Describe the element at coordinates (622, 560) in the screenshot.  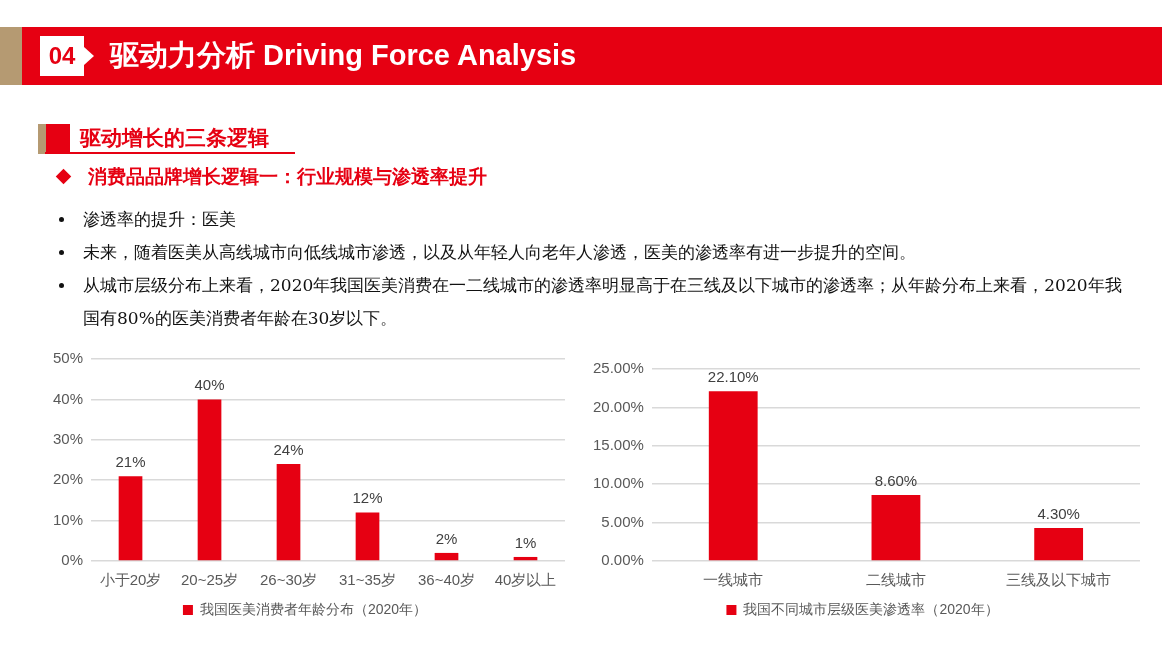
I see `y-tick-label: 0.00%` at that location.